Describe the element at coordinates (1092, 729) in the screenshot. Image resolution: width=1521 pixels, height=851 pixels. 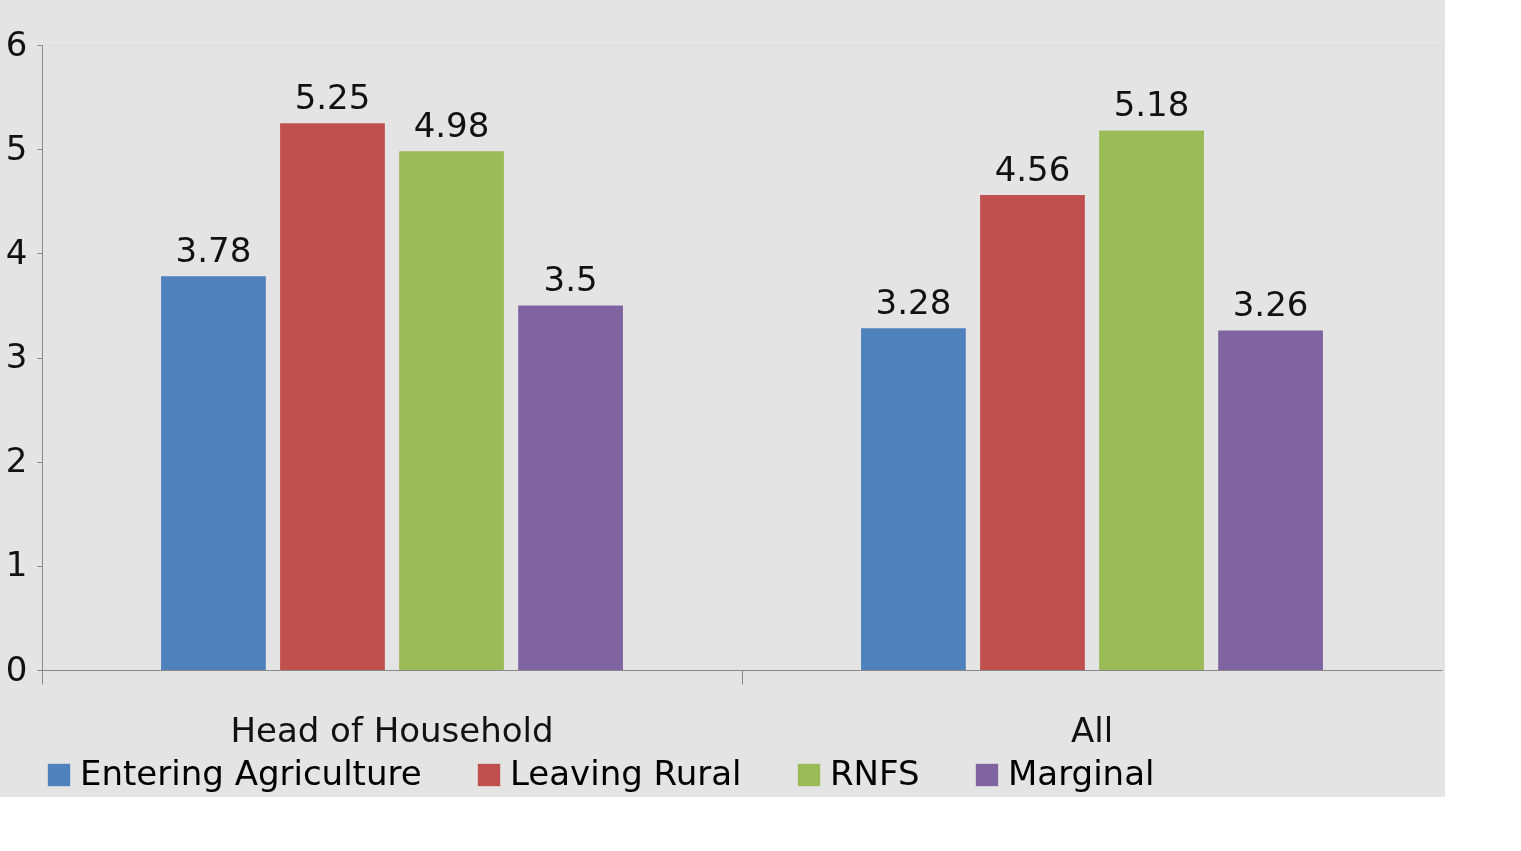
I see `x-tick-label: All` at that location.